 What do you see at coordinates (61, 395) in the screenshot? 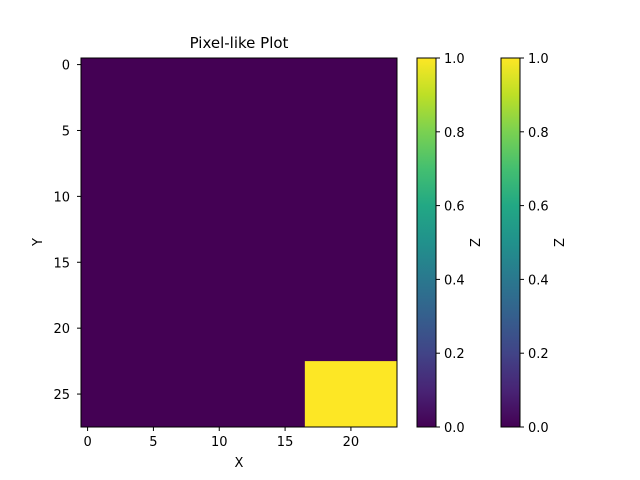
I see `y-tick-label: 25` at bounding box center [61, 395].